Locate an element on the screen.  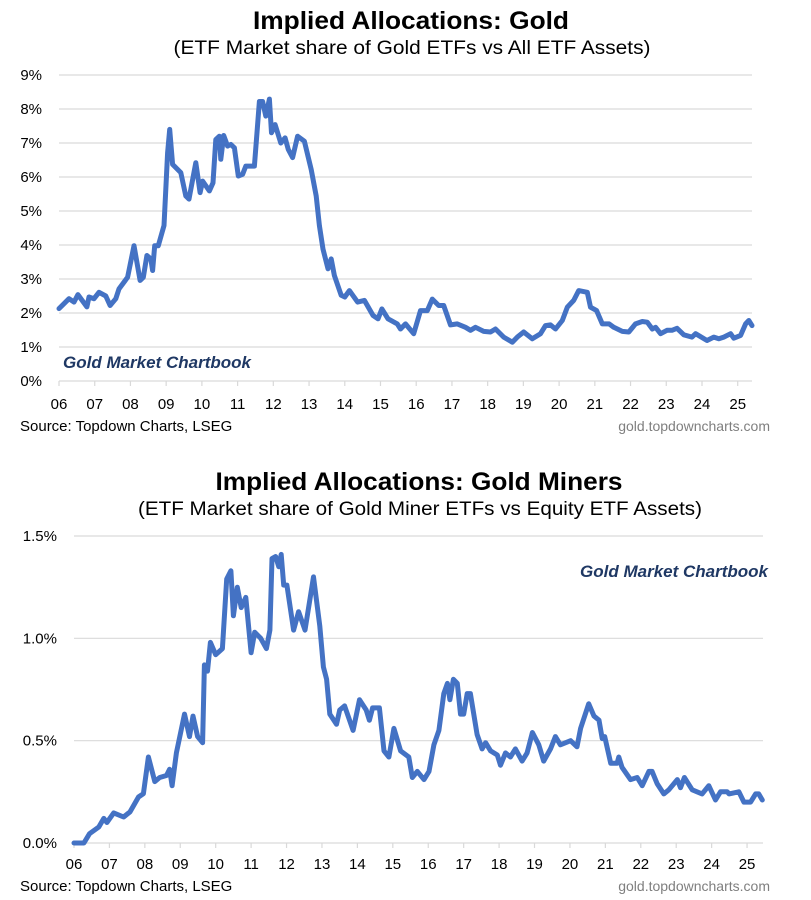
y-tick-label: 0.0% is located at coordinates (40, 843).